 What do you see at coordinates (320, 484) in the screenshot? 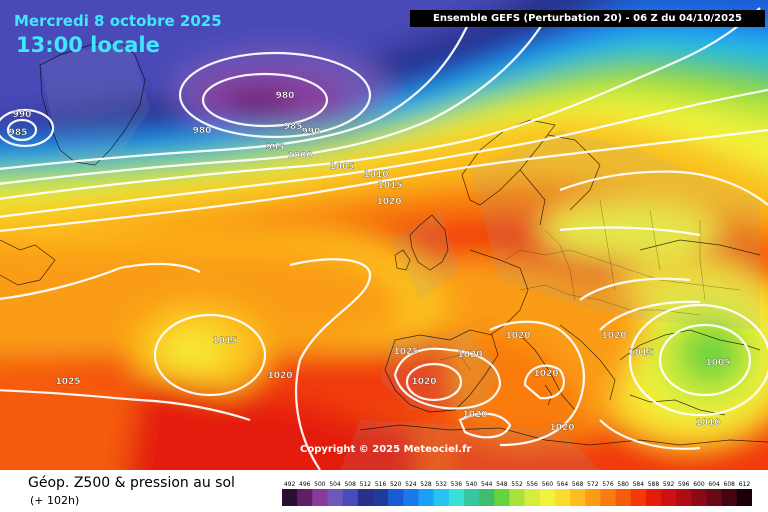
I see `scale-tick-label: 500` at bounding box center [320, 484].